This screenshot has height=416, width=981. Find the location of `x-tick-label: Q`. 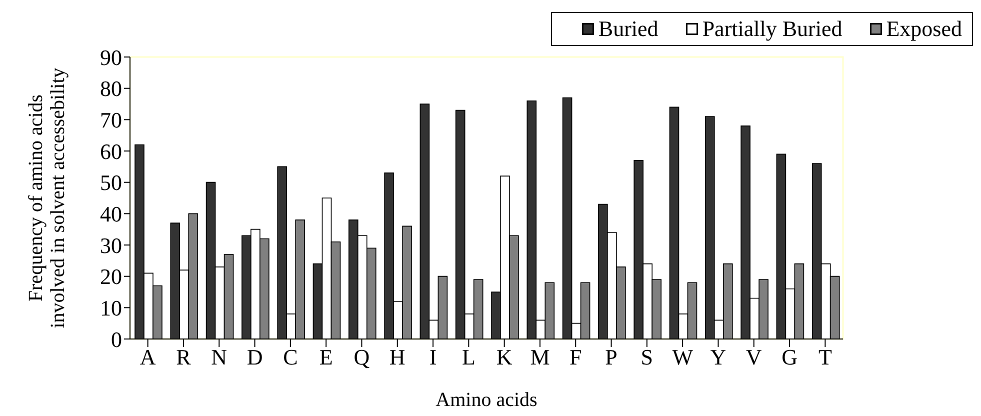

x-tick-label: Q is located at coordinates (362, 357).